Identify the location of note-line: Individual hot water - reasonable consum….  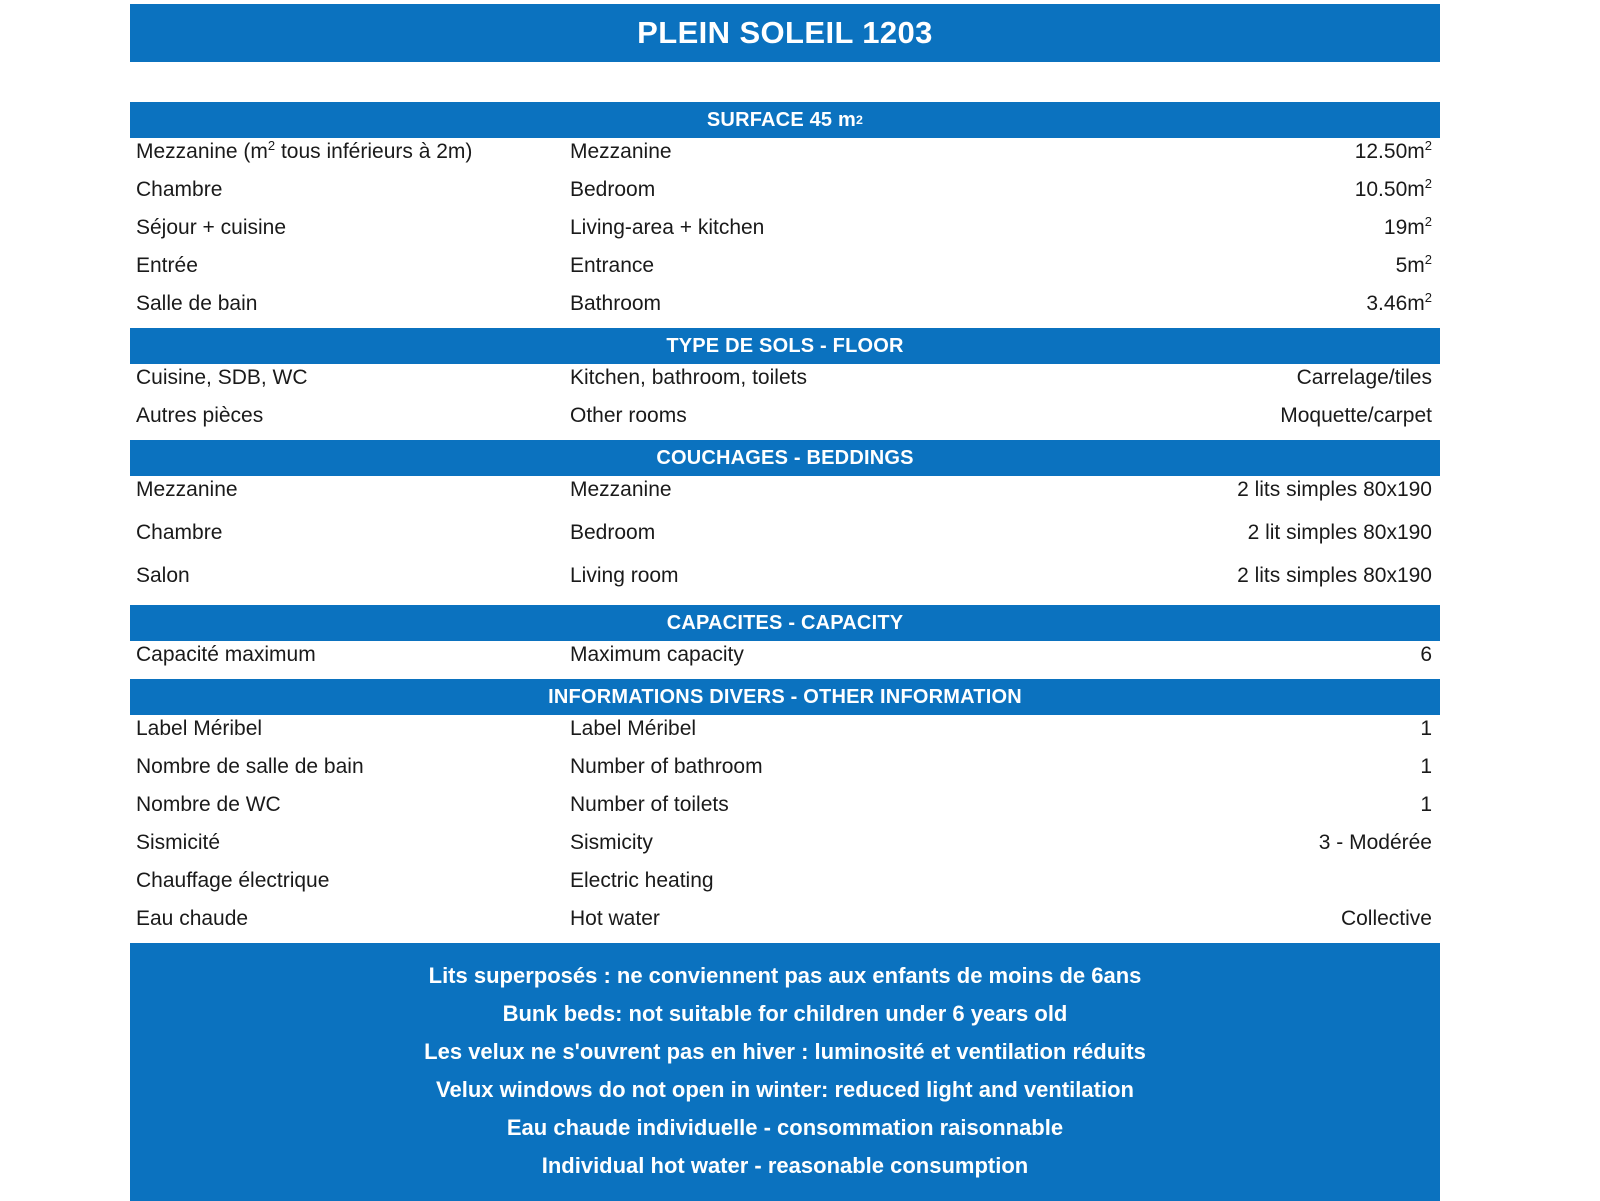
(785, 1165).